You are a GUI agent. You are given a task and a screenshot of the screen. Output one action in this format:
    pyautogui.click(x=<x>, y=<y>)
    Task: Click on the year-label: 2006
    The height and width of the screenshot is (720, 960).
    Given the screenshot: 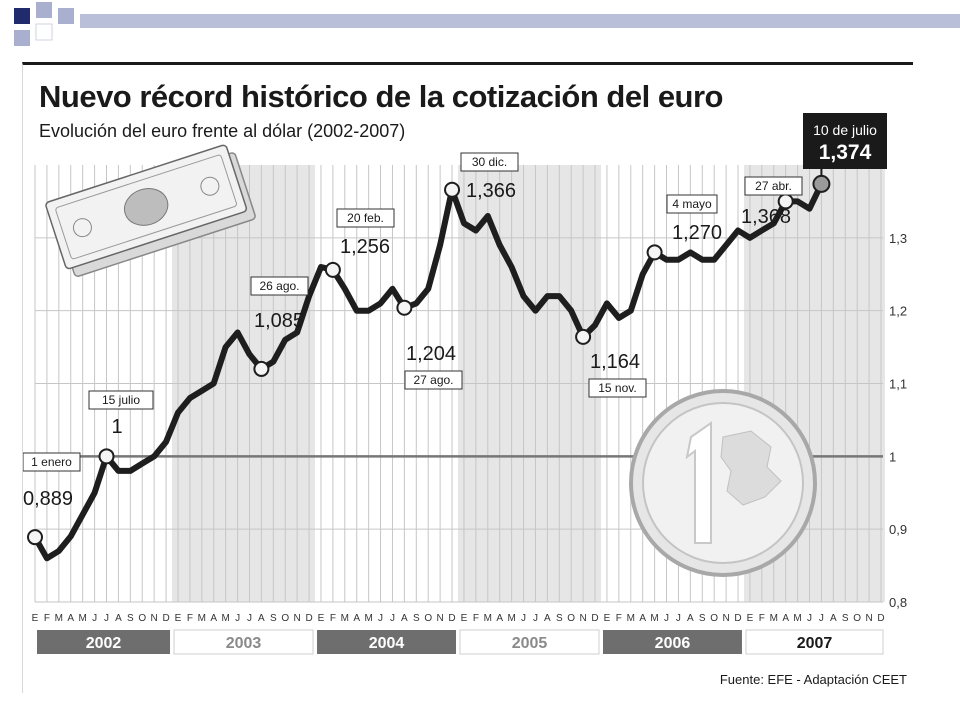 What is the action you would take?
    pyautogui.click(x=673, y=643)
    